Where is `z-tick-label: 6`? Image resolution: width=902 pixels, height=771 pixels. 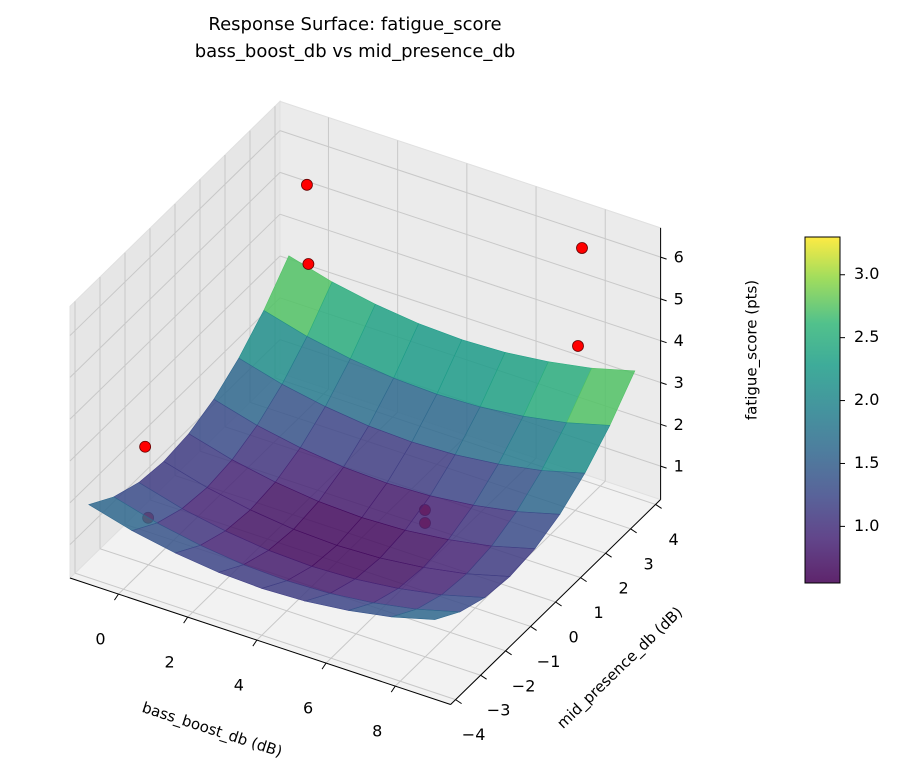 z-tick-label: 6 is located at coordinates (679, 257).